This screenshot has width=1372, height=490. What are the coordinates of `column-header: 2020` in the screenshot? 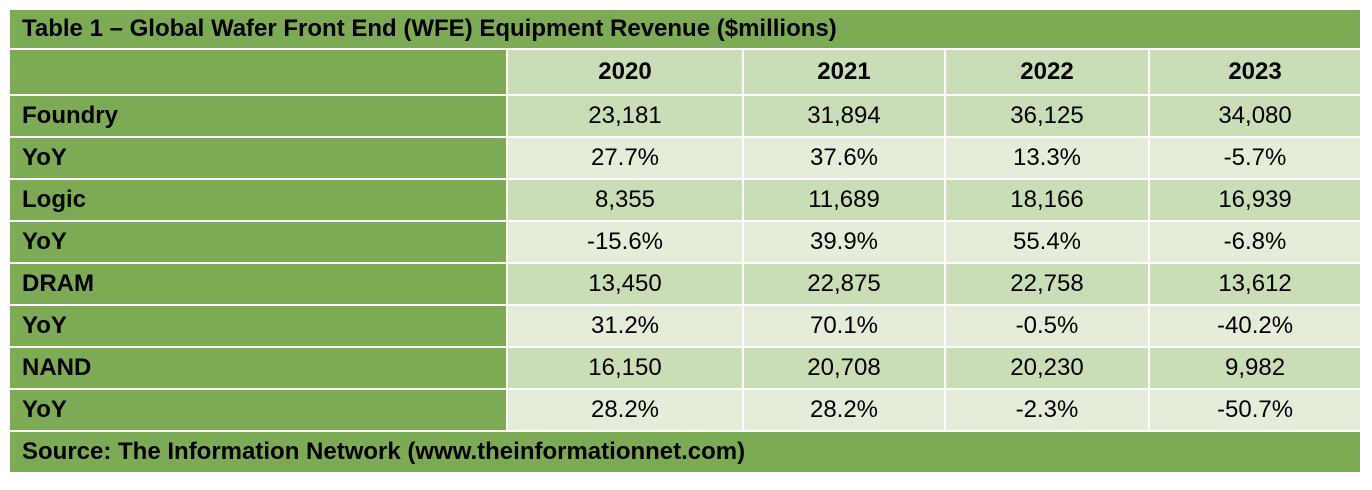 It's located at (625, 72).